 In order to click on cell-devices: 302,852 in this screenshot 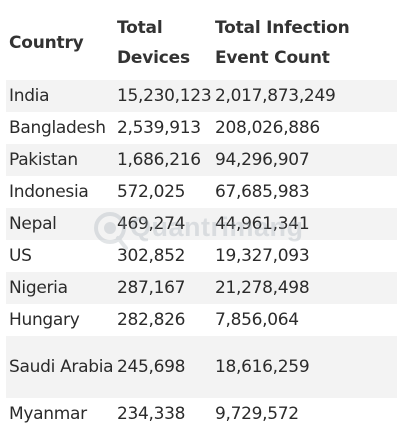, I will do `click(163, 256)`.